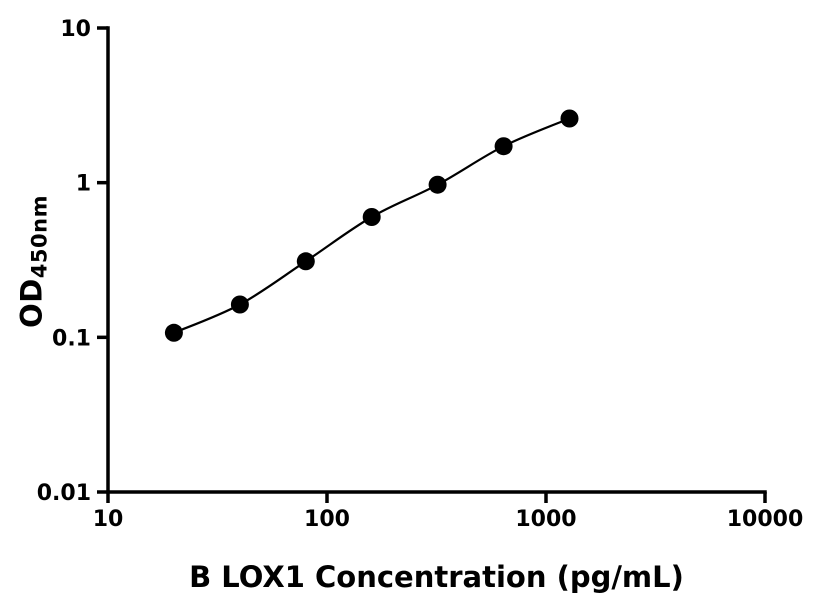 This screenshot has height=612, width=816. I want to click on y-axis-title-subscript: 450nm, so click(39, 237).